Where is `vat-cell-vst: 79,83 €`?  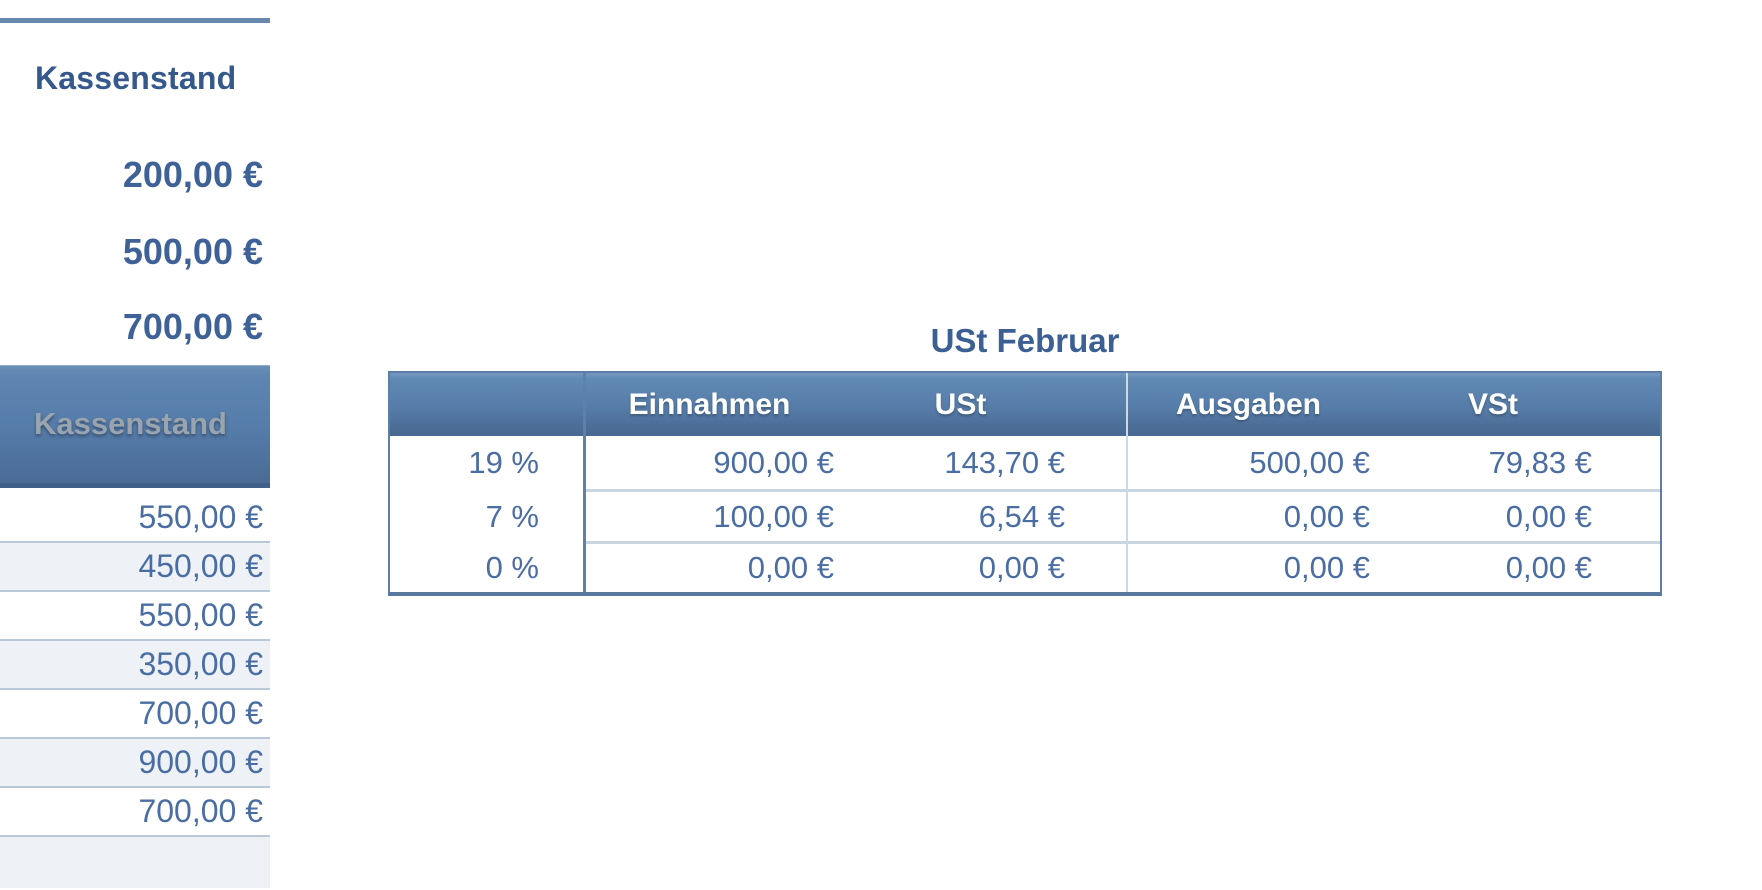 vat-cell-vst: 79,83 € is located at coordinates (1540, 462).